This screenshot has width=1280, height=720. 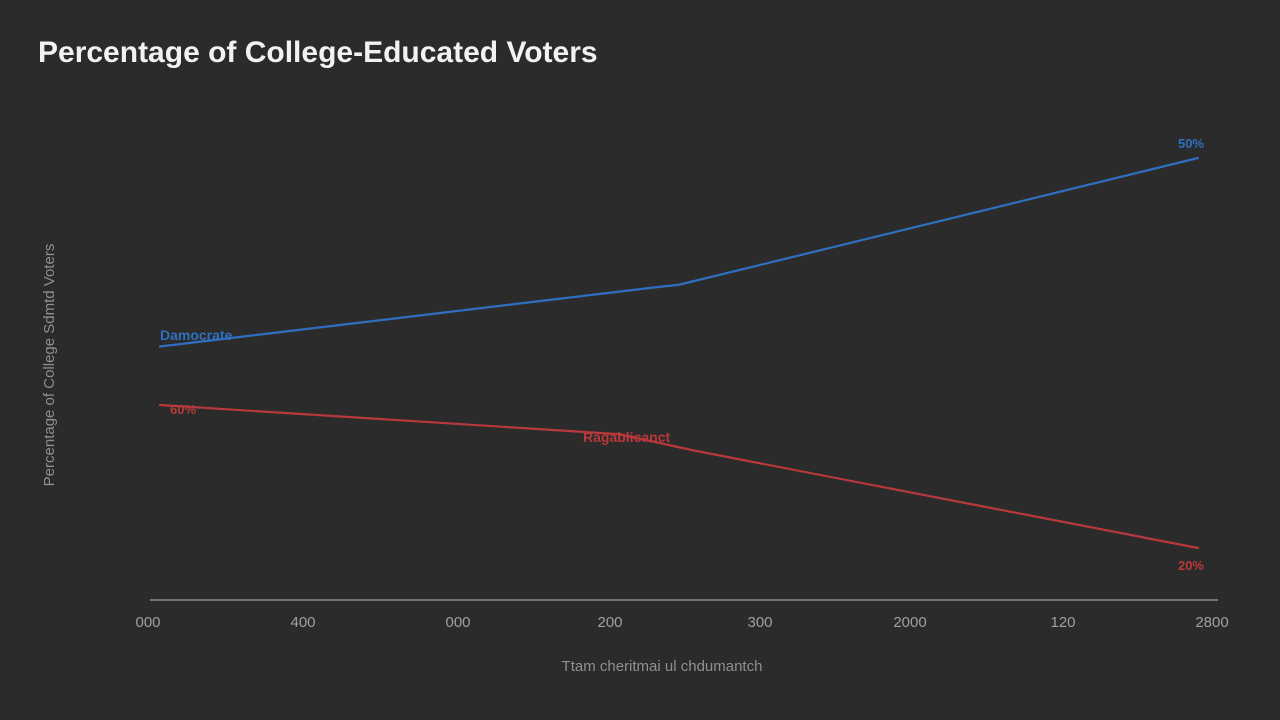 What do you see at coordinates (626, 437) in the screenshot?
I see `series-name-label: Ragablicanct` at bounding box center [626, 437].